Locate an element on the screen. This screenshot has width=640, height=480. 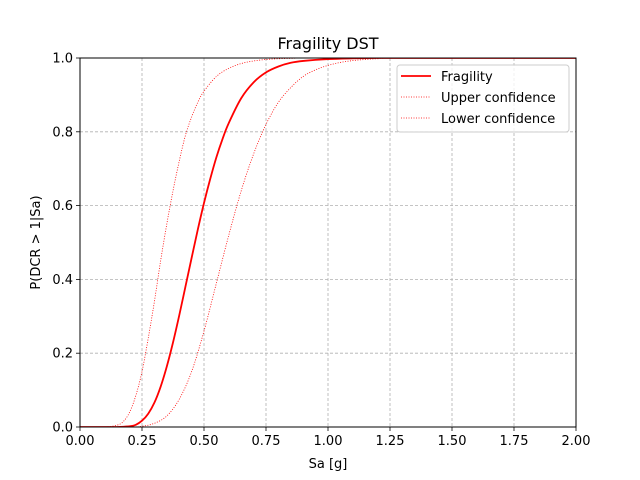
y-tick-label: 0.8 is located at coordinates (62, 132).